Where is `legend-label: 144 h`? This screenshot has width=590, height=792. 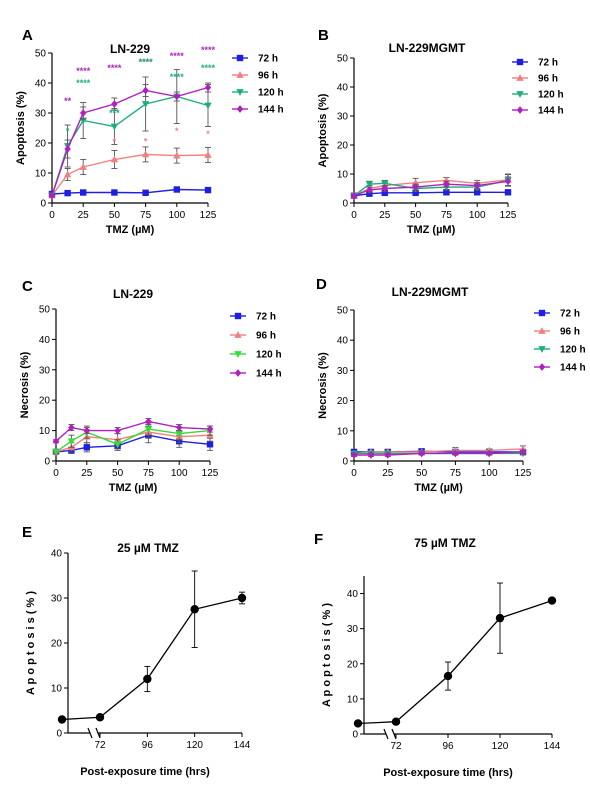 legend-label: 144 h is located at coordinates (551, 111).